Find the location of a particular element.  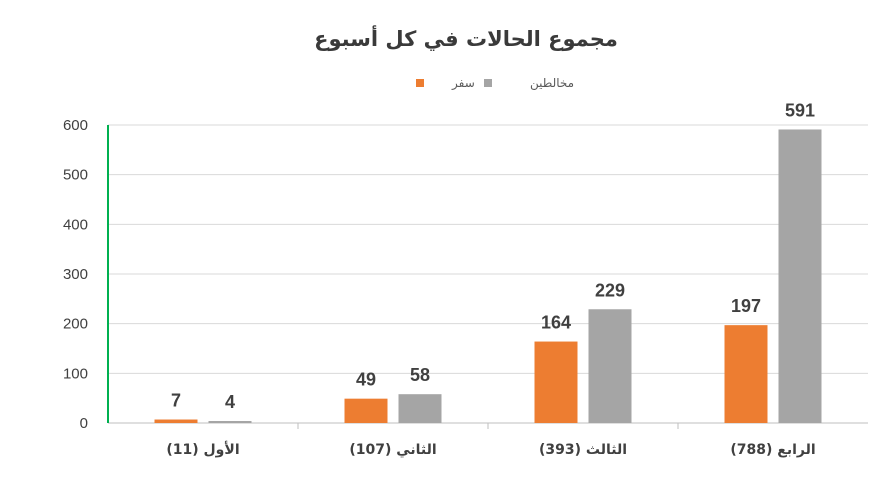

y-tick-label: 300 is located at coordinates (75, 274).